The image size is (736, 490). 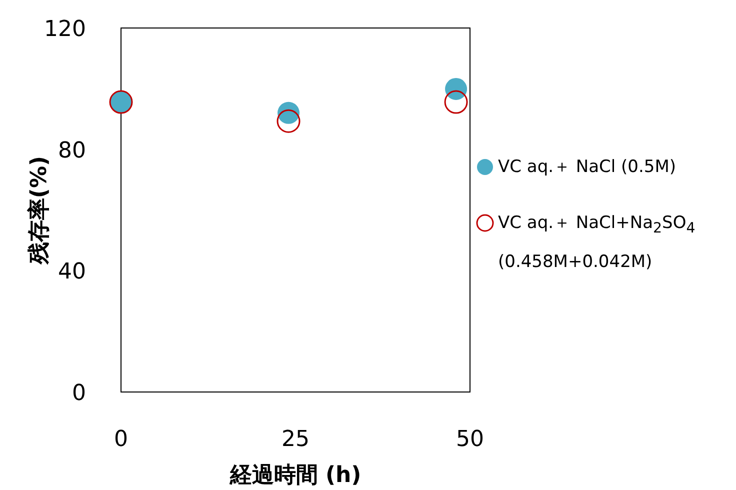 What do you see at coordinates (470, 439) in the screenshot?
I see `x-tick-label: 50` at bounding box center [470, 439].